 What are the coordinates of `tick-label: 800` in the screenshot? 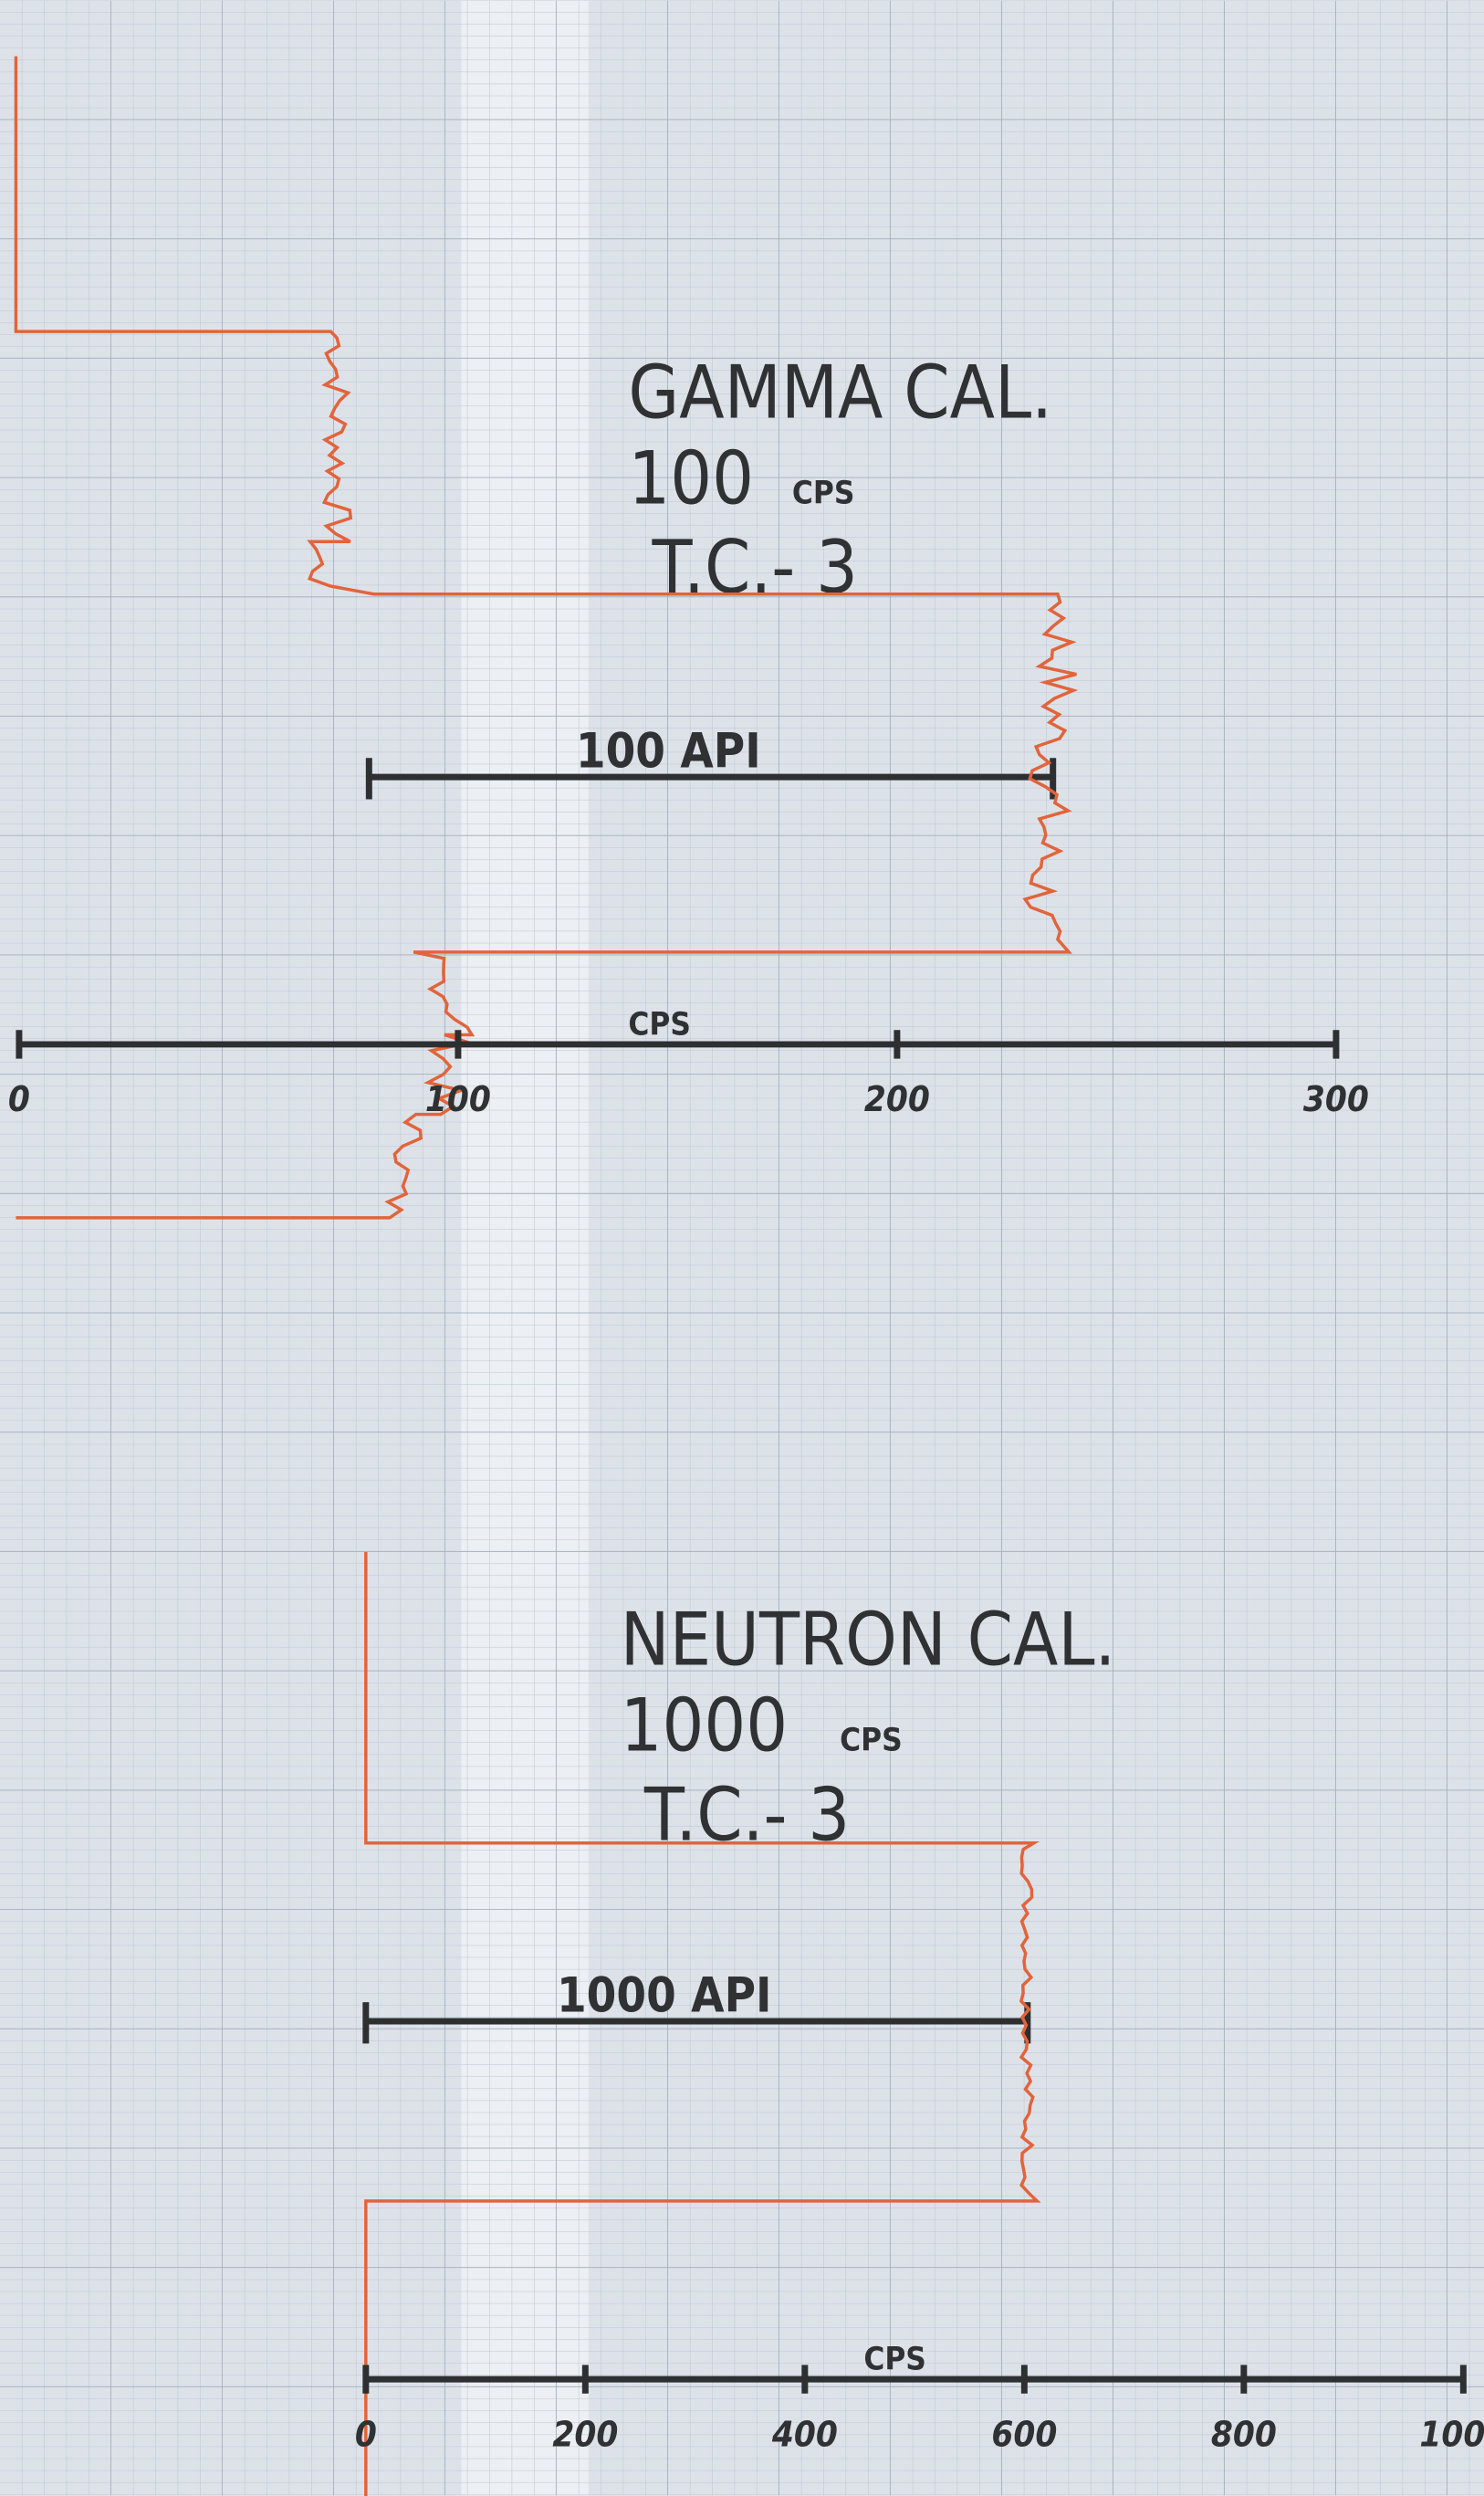 It's located at (1244, 2434).